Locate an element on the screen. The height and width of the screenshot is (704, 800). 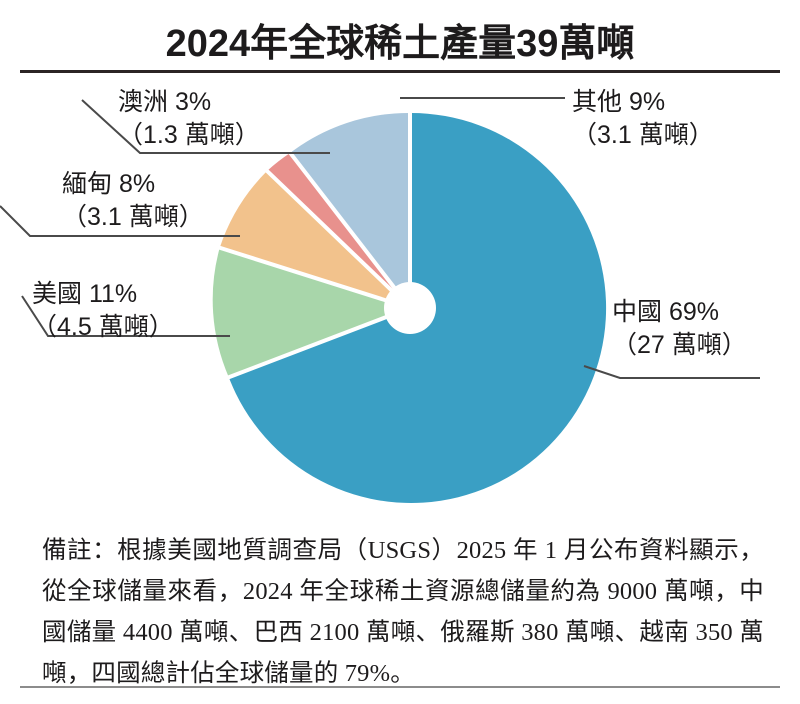
callout-other: 其他 9% （3.1 萬噸） is located at coordinates (643, 119).